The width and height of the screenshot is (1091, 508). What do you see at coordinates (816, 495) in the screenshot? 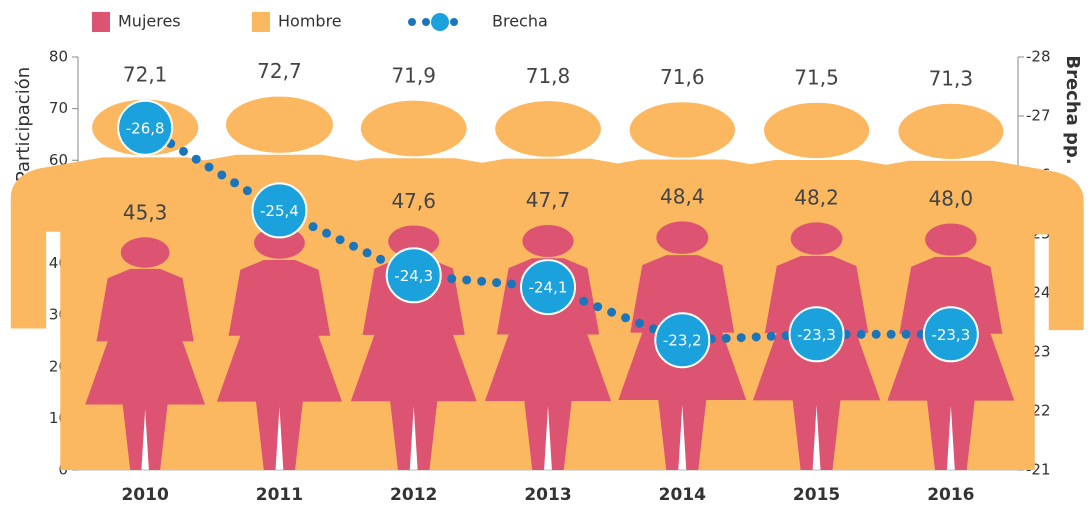
I see `x-tick-label: 2015` at bounding box center [816, 495].